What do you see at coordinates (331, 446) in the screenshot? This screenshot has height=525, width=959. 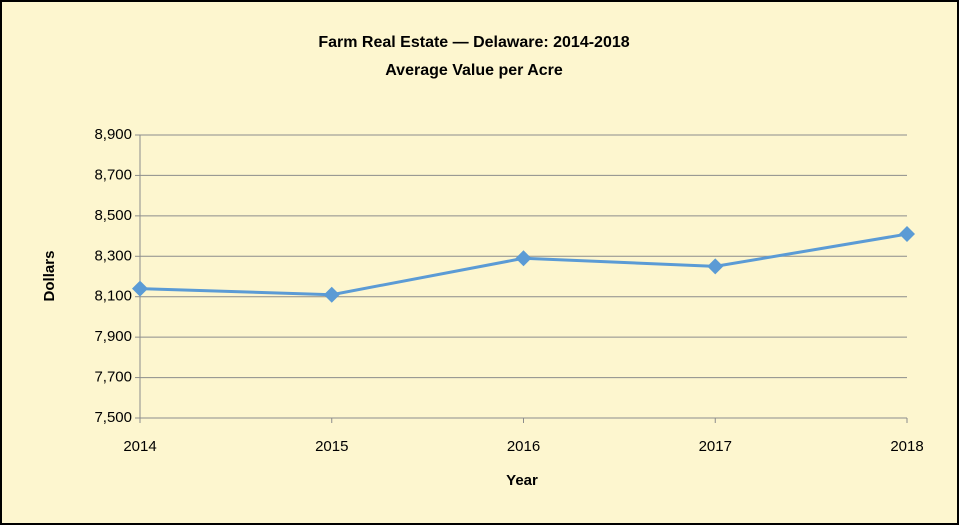 I see `x-tick-label: 2015` at bounding box center [331, 446].